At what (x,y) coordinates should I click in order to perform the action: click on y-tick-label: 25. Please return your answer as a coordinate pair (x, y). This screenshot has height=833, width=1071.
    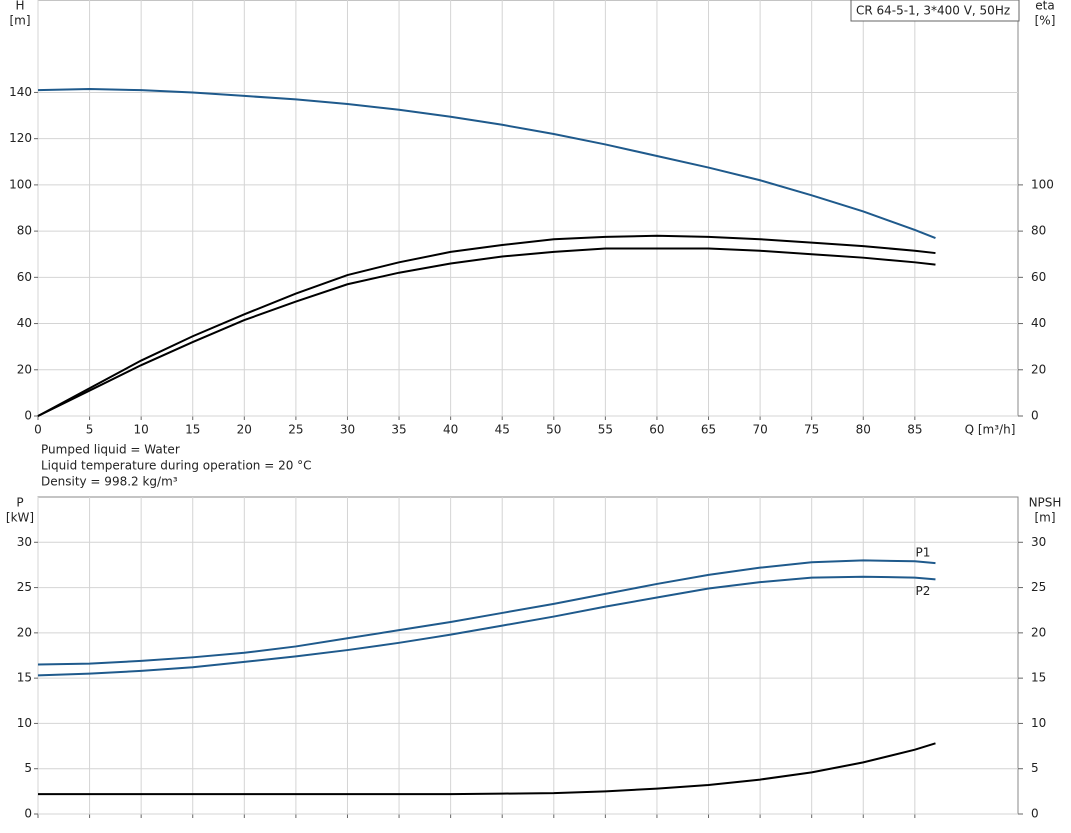
    Looking at the image, I should click on (24, 587).